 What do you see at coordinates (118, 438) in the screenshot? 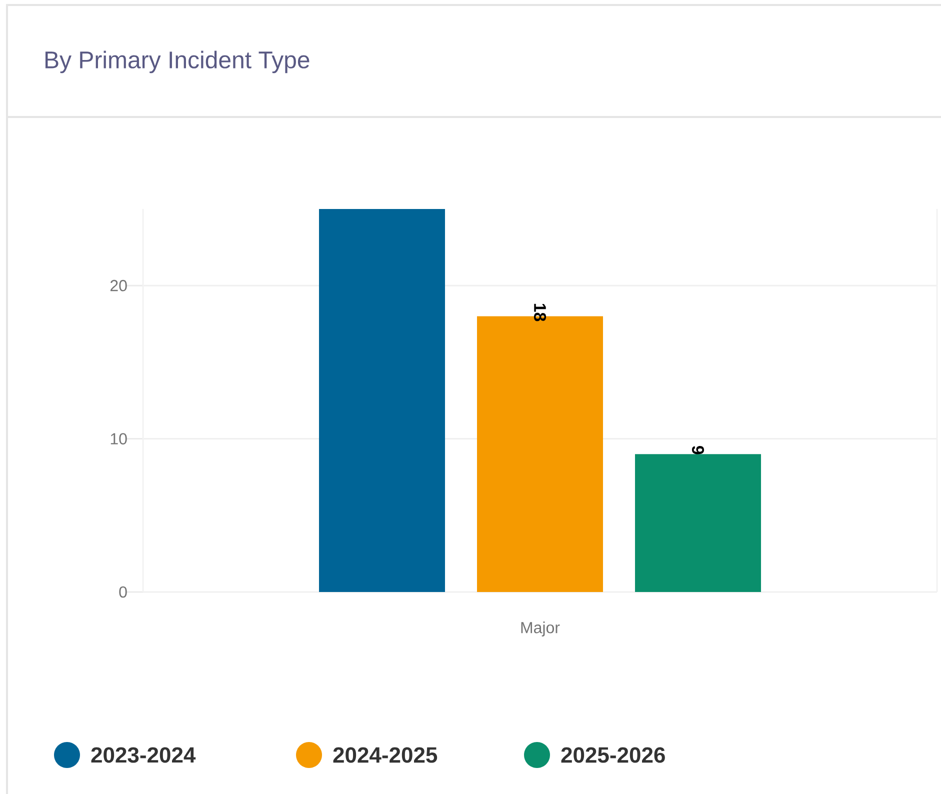
I see `y-tick-label: 10` at bounding box center [118, 438].